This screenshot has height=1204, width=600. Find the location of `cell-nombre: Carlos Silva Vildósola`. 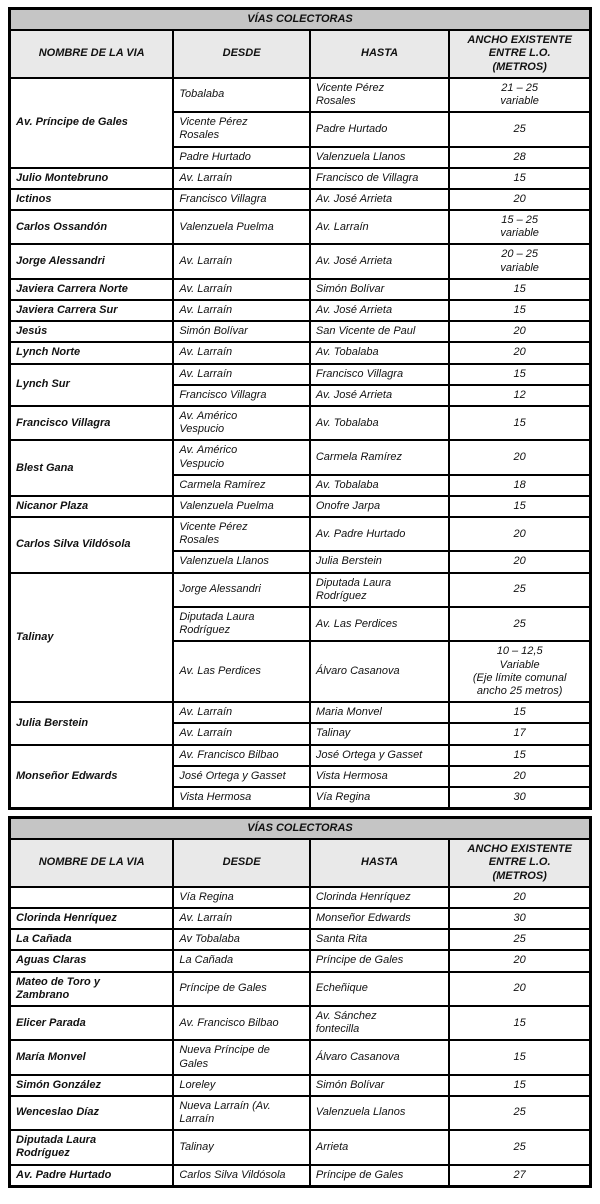

cell-nombre: Carlos Silva Vildósola is located at coordinates (91, 545).